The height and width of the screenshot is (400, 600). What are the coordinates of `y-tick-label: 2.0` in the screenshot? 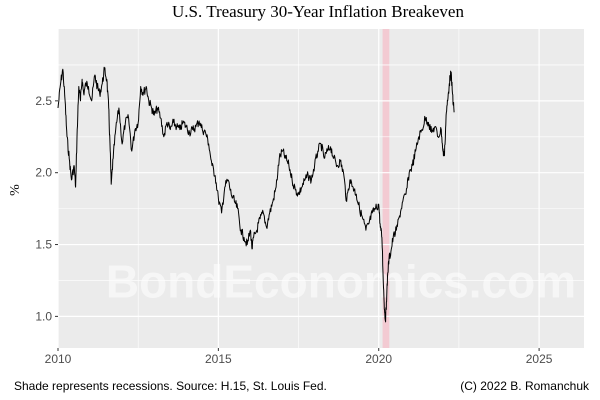 It's located at (43, 173).